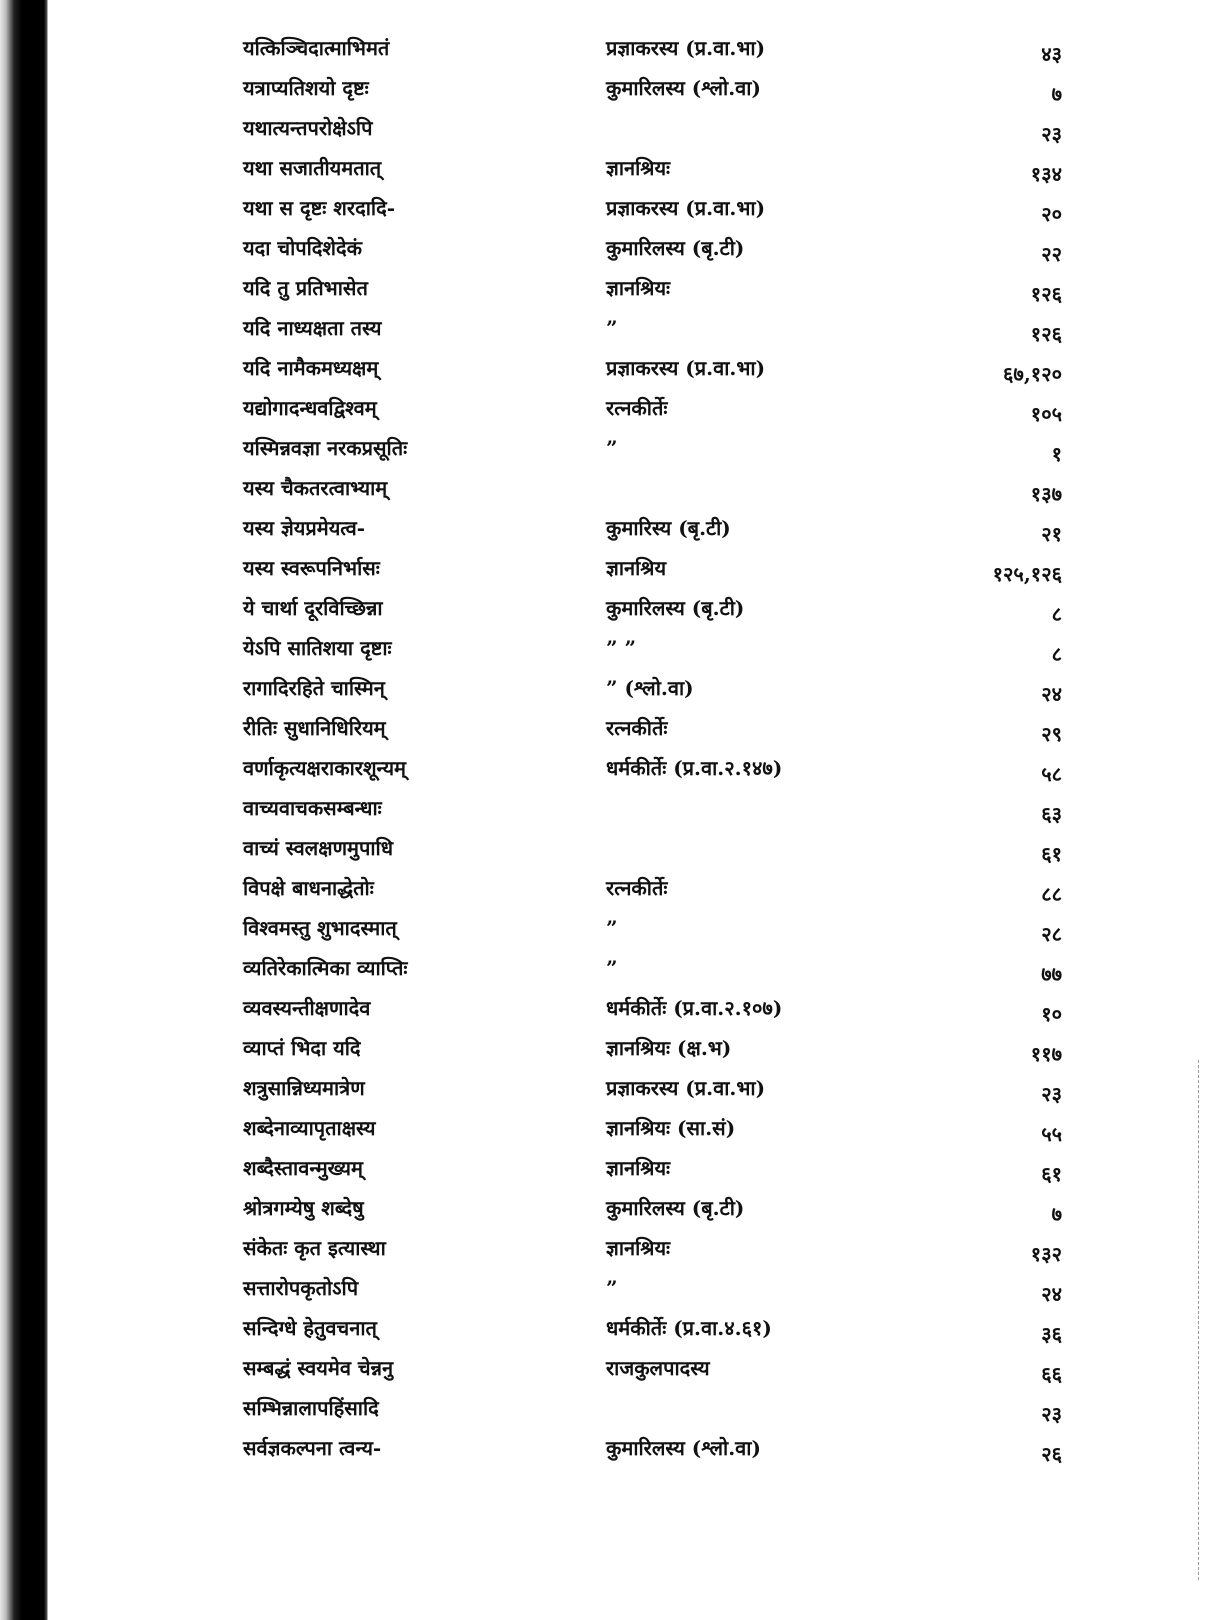 Image resolution: width=1210 pixels, height=1620 pixels. I want to click on index-row: व्याप्तं भिदा यदि ज्ञानश्रियः (क्ष.भ) ११७, so click(605, 1048).